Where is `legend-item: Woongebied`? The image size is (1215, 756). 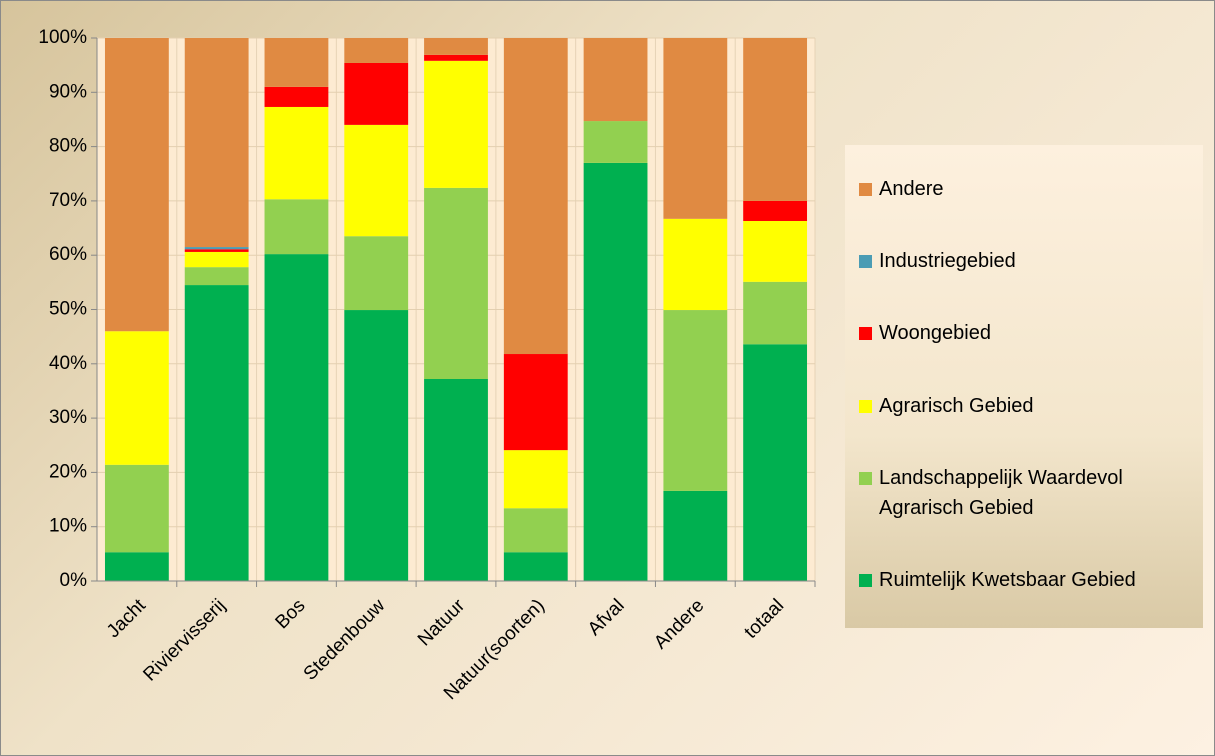 legend-item: Woongebied is located at coordinates (1028, 333).